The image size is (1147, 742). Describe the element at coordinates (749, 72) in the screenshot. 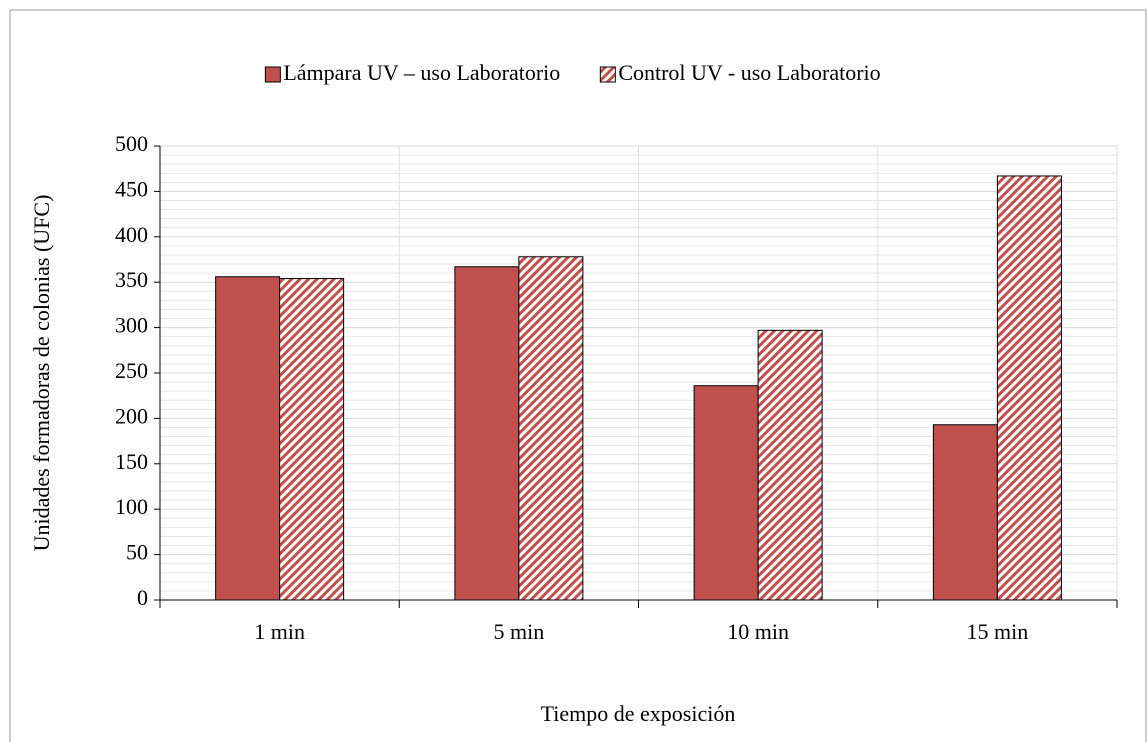

I see `legend-label: Control UV - uso Laboratorio` at that location.